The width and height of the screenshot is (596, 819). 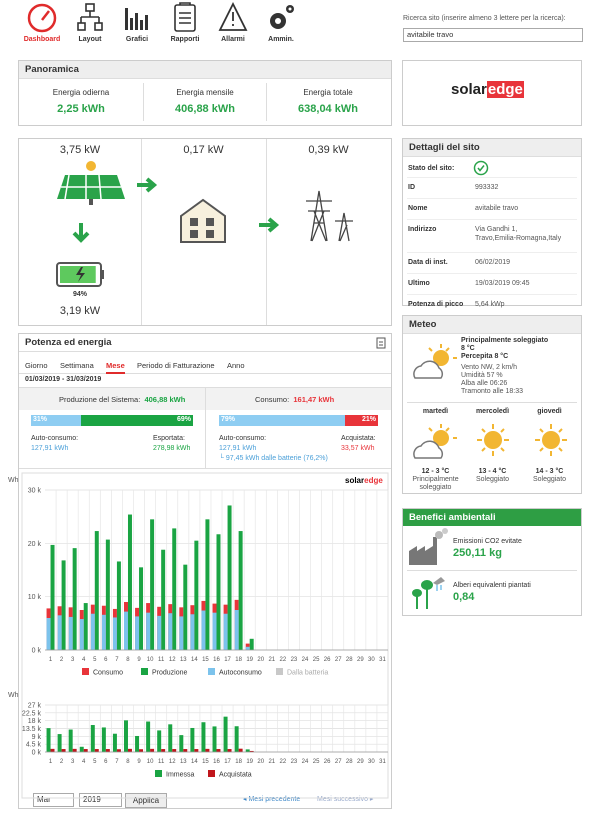 What do you see at coordinates (172, 762) in the screenshot?
I see `x-tick-label: 12` at bounding box center [172, 762].